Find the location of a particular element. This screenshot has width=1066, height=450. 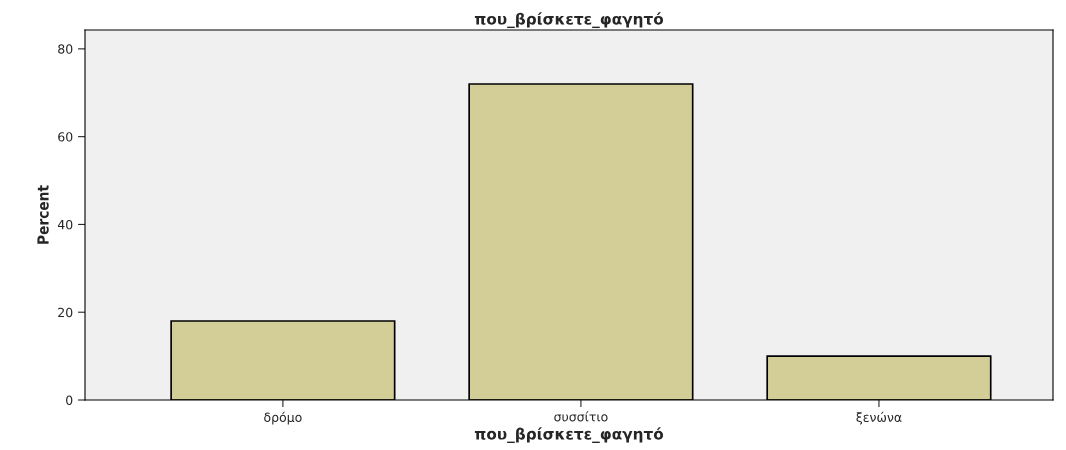

y-tick-label: 40 is located at coordinates (65, 224).